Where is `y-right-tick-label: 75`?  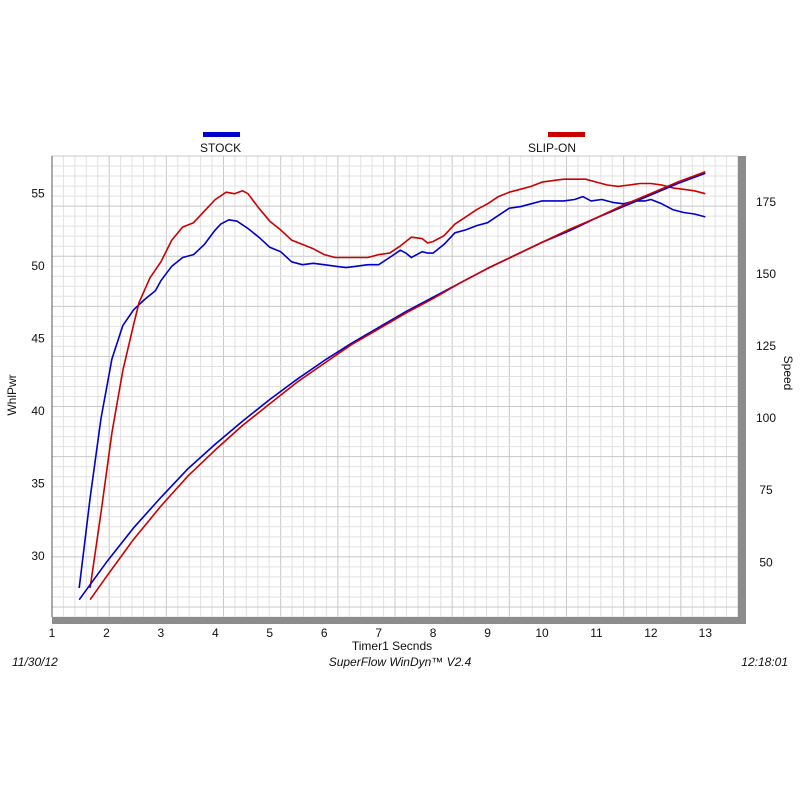 y-right-tick-label: 75 is located at coordinates (766, 490).